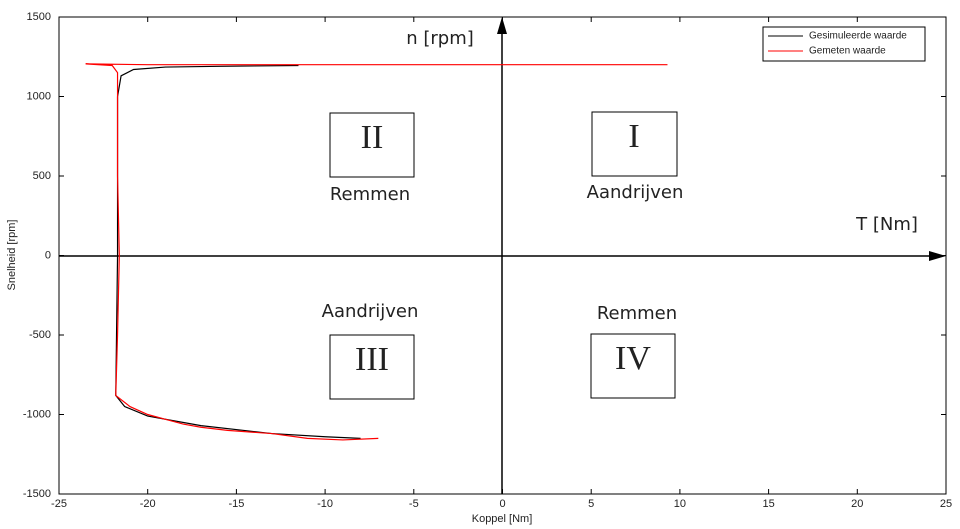  I want to click on x-tick-label: -5, so click(414, 504).